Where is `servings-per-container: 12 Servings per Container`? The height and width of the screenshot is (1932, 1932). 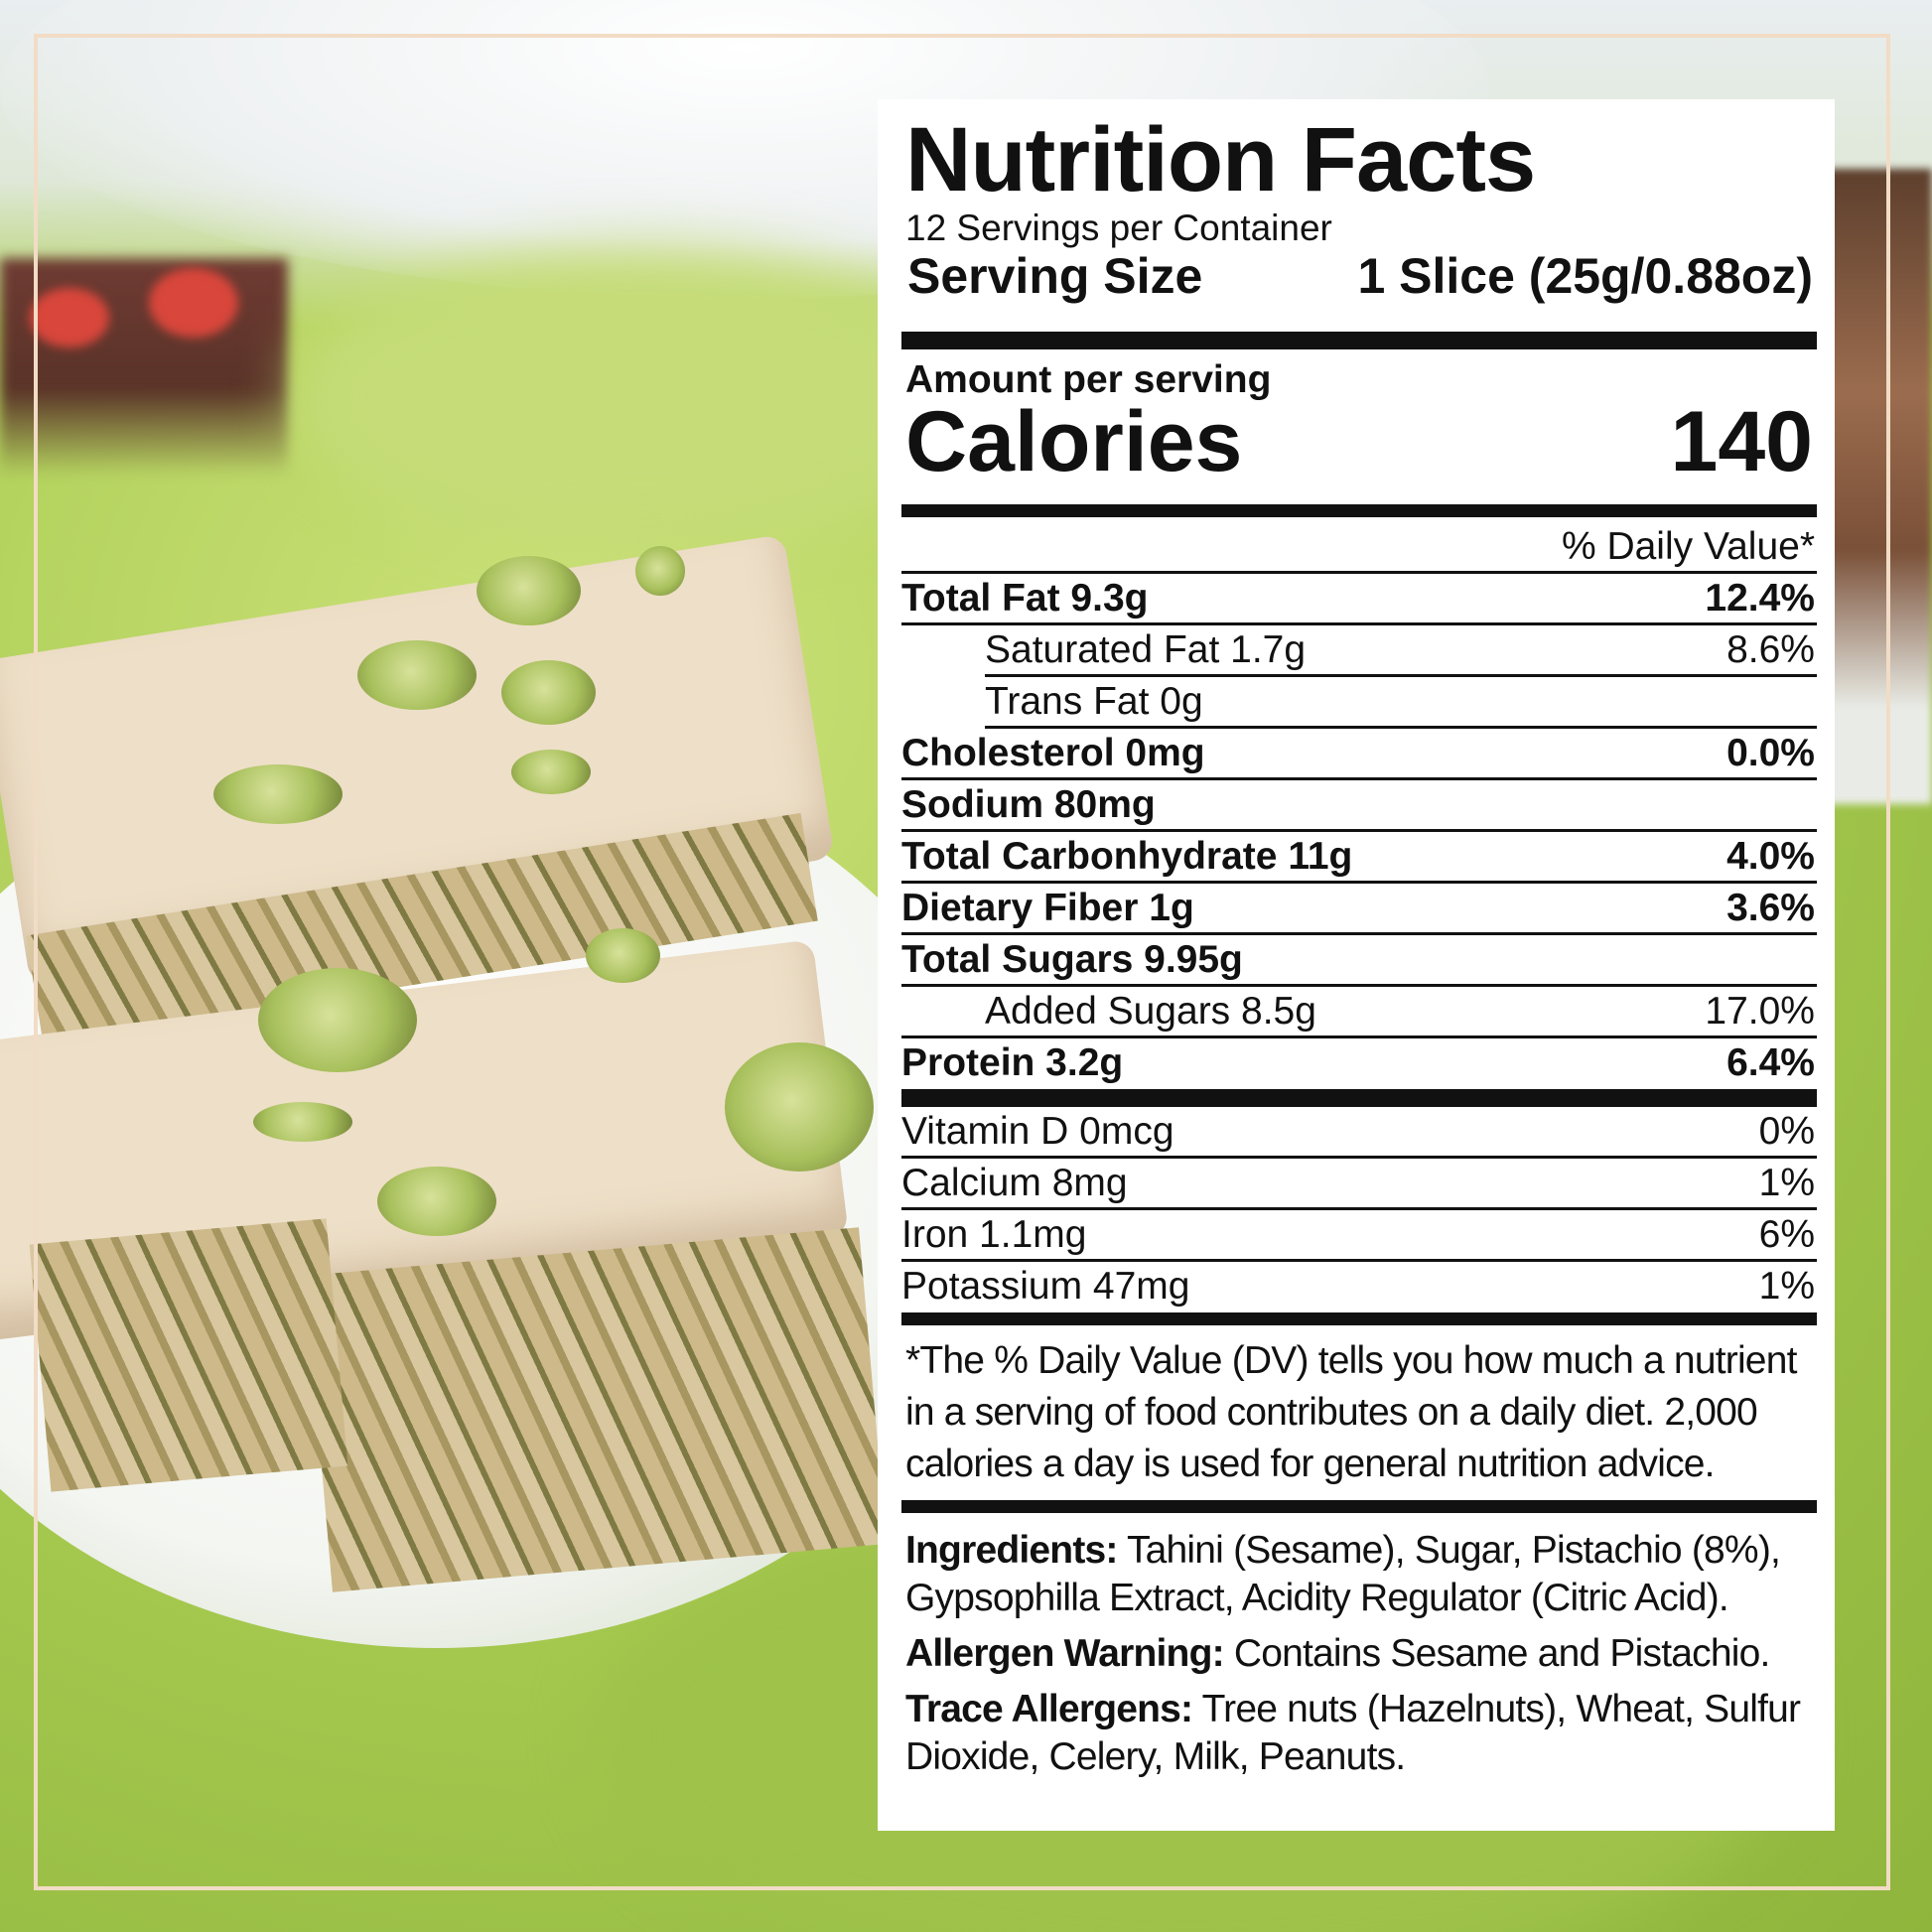
servings-per-container: 12 Servings per Container is located at coordinates (1119, 228).